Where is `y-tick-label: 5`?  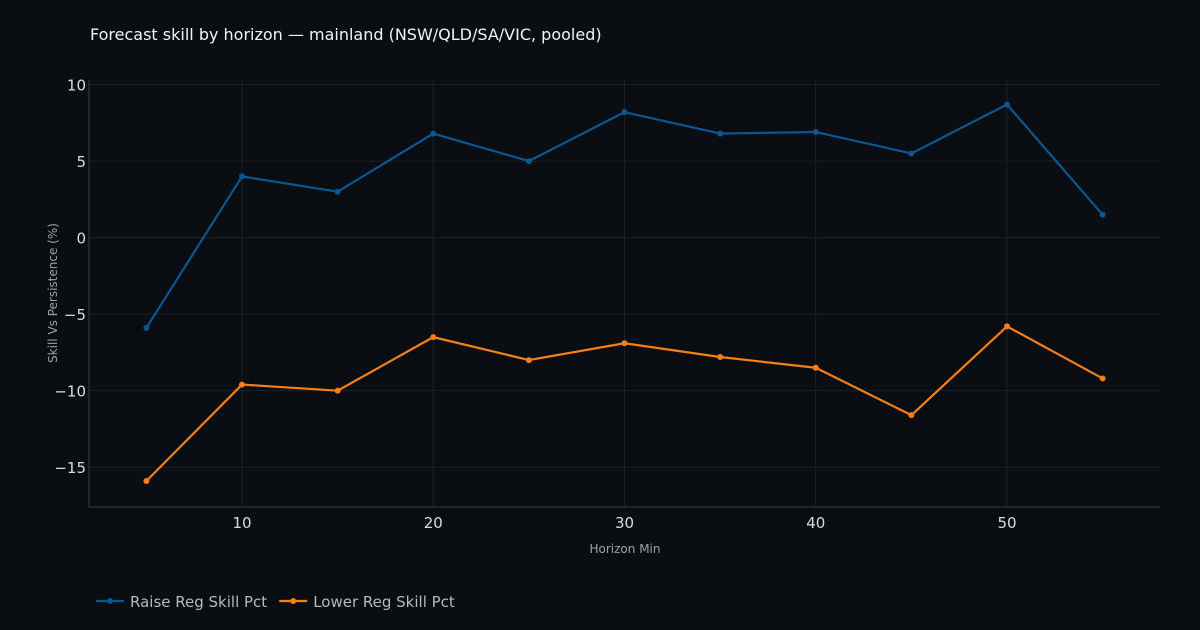 y-tick-label: 5 is located at coordinates (81, 162).